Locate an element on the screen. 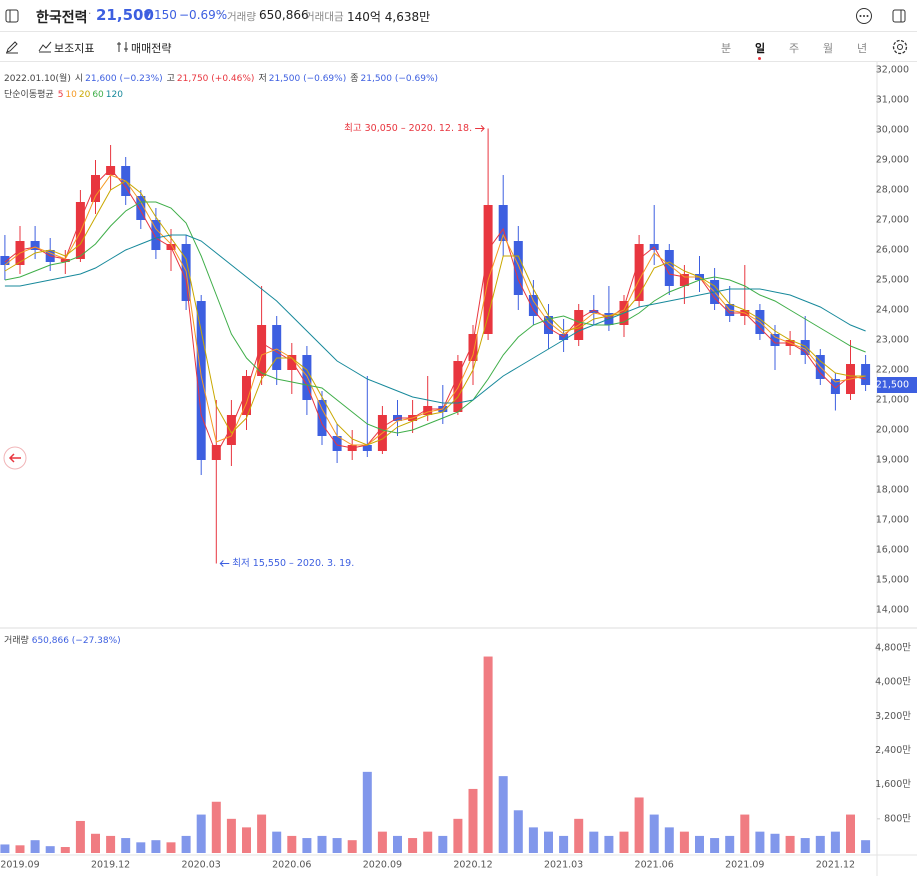 The height and width of the screenshot is (876, 917). indicator-icon is located at coordinates (45, 47).